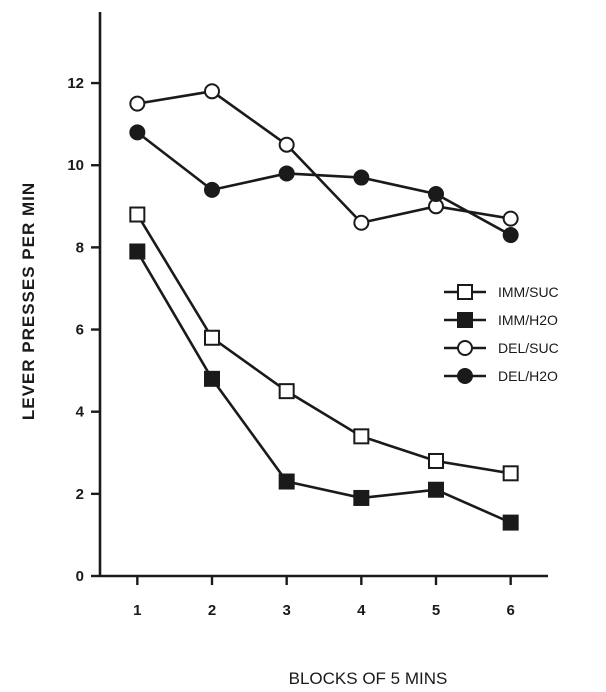  Describe the element at coordinates (80, 494) in the screenshot. I see `y-tick-label: 2` at that location.